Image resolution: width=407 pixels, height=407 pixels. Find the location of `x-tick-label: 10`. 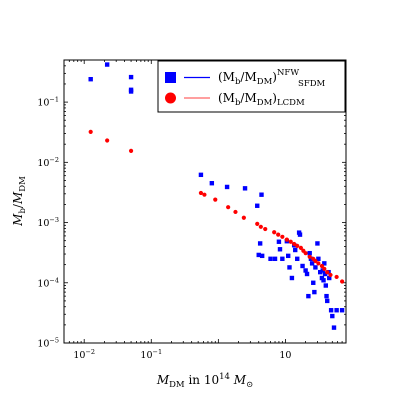

x-tick-label: 10 is located at coordinates (285, 355).